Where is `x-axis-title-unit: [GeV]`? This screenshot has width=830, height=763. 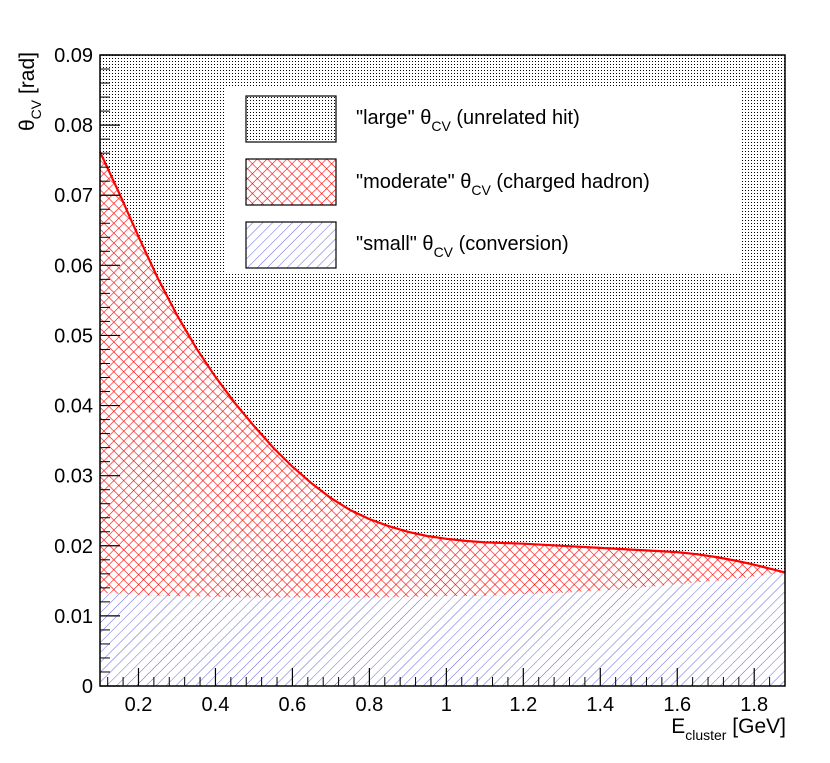
x-axis-title-unit: [GeV] is located at coordinates (756, 726).